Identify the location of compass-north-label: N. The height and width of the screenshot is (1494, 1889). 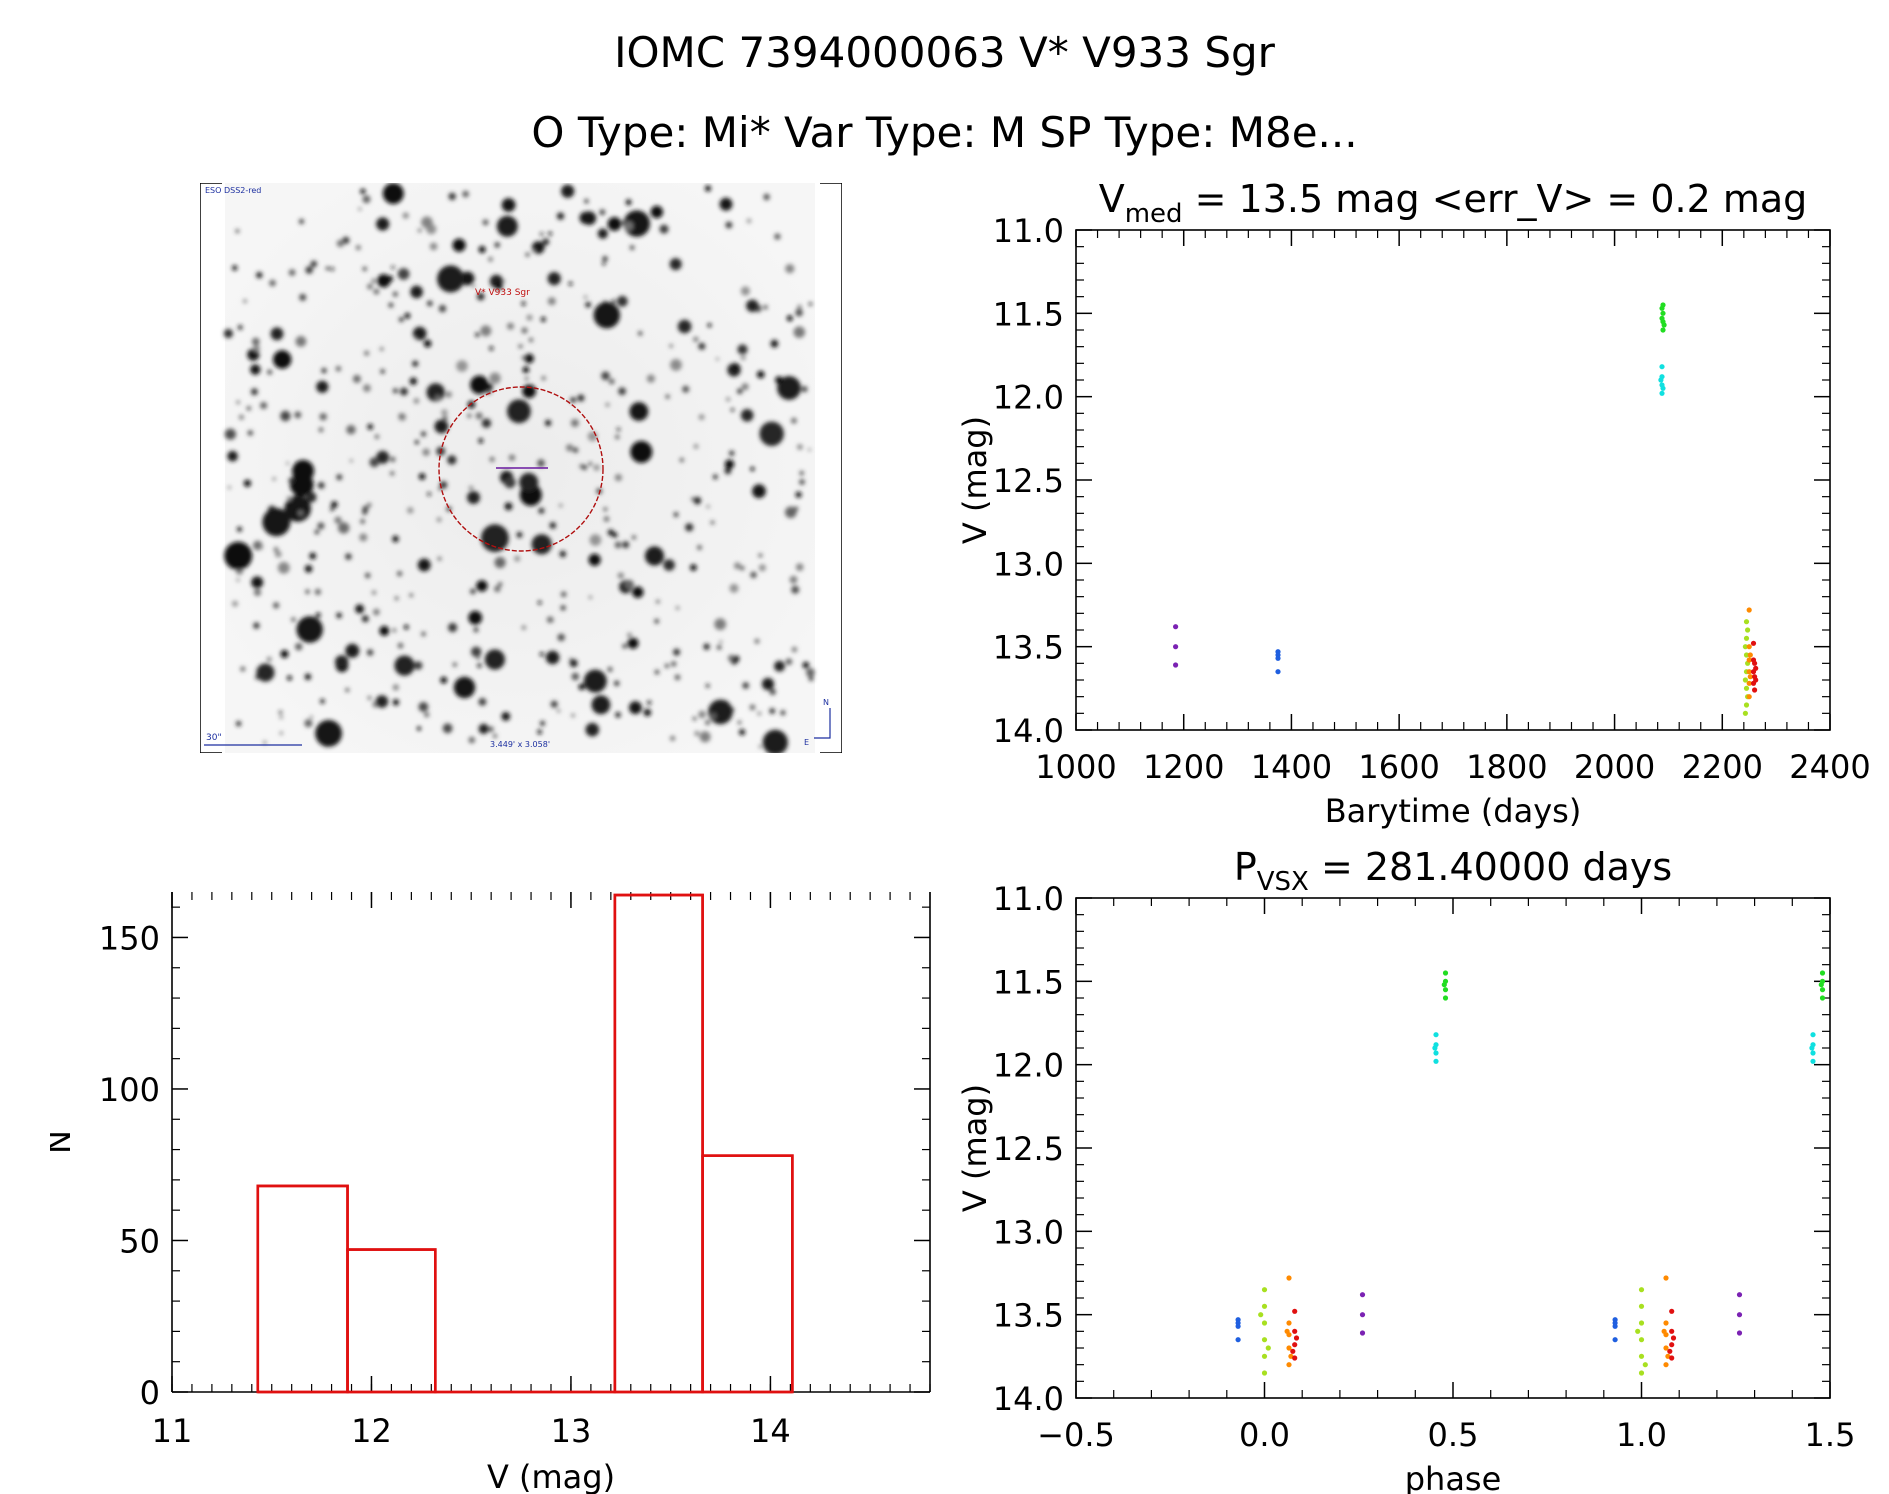
(826, 702).